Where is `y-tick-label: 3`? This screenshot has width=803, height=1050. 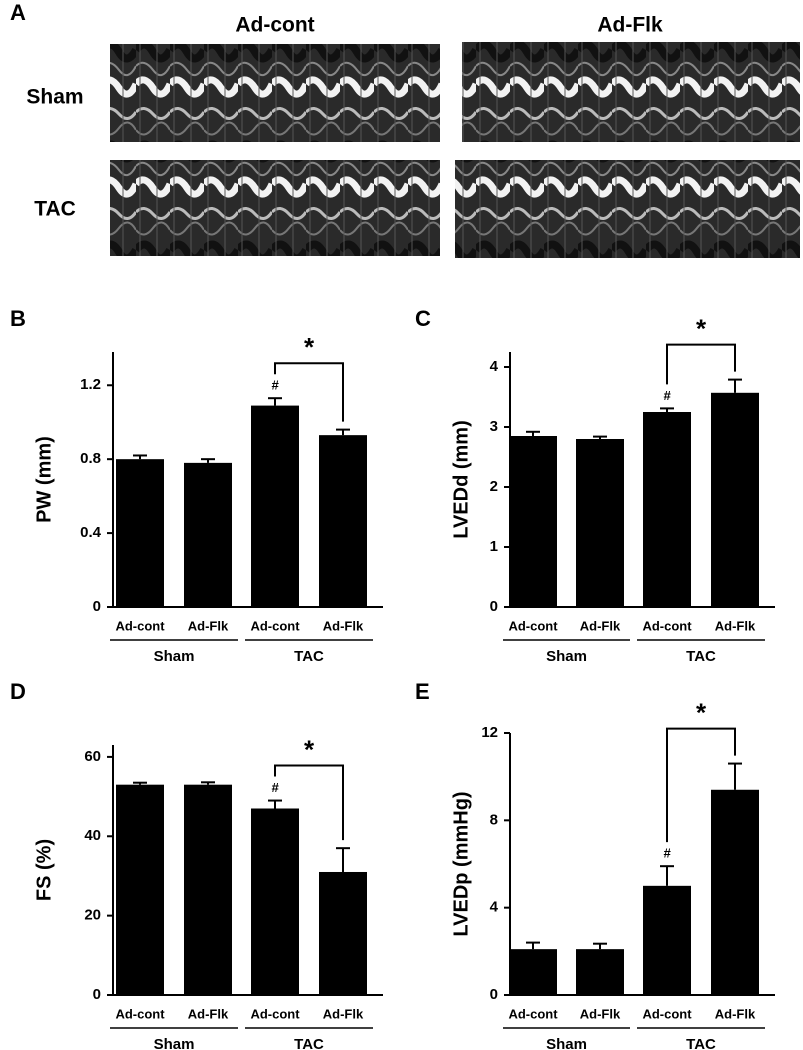
y-tick-label: 3 is located at coordinates (494, 426).